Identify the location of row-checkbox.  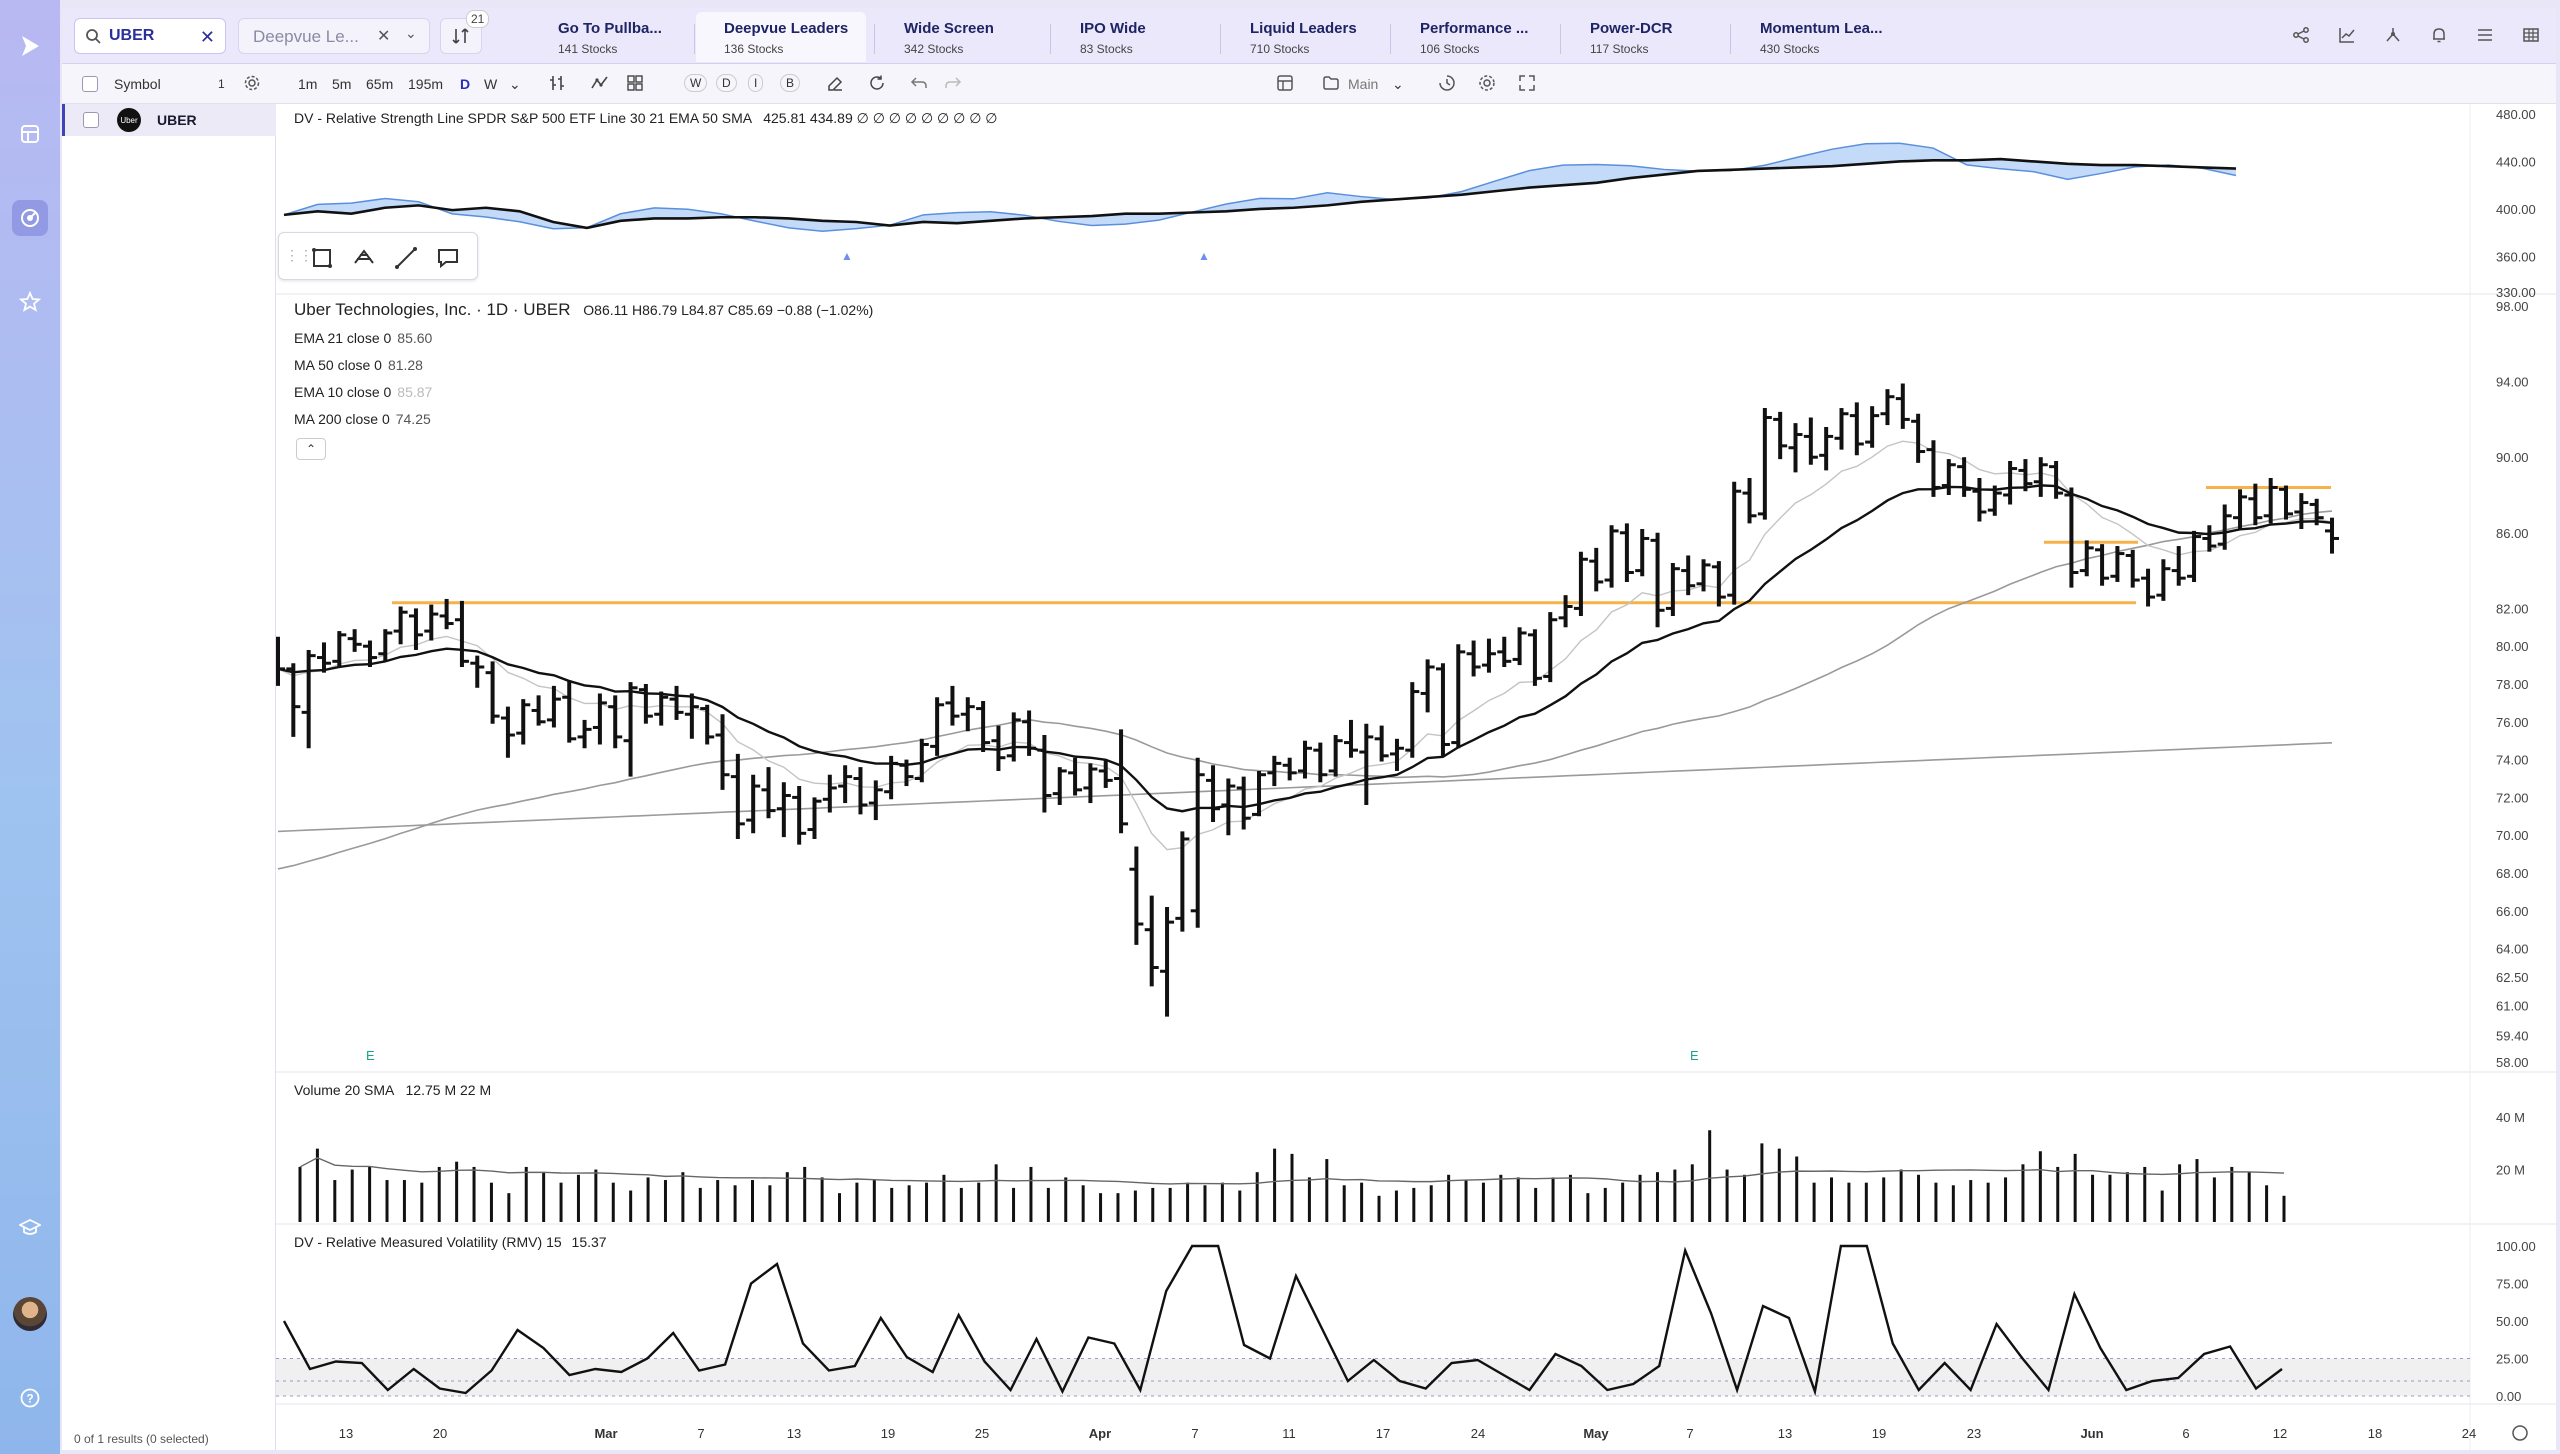
(91, 120).